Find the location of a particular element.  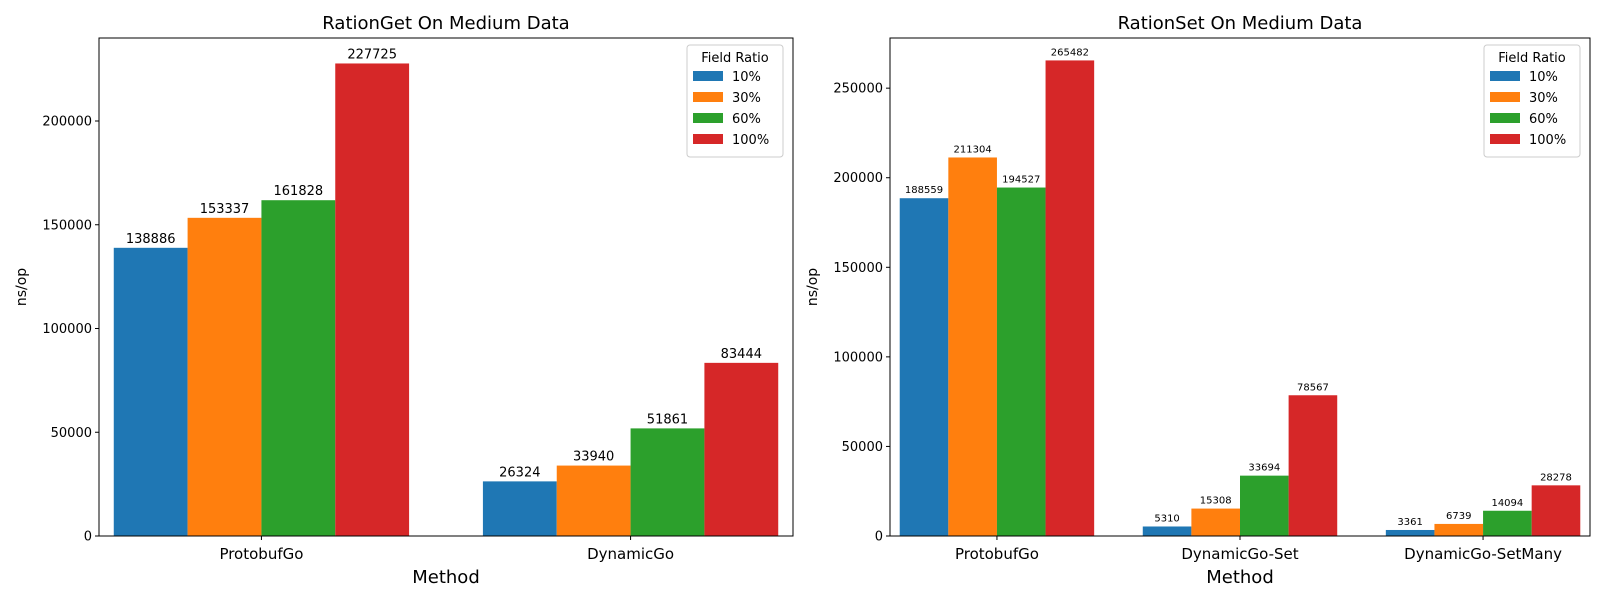

chart-title: RationSet On Medium Data is located at coordinates (1240, 23).